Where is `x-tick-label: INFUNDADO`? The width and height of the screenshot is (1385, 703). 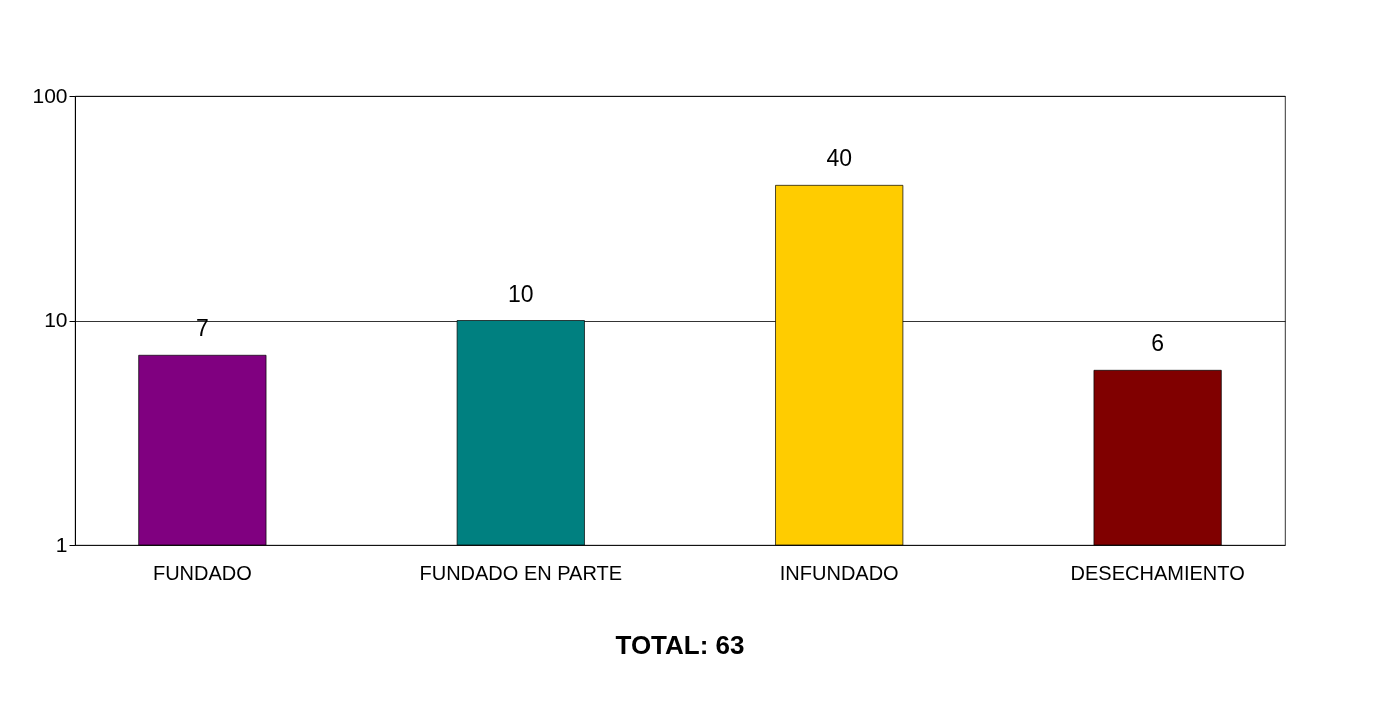 x-tick-label: INFUNDADO is located at coordinates (839, 572).